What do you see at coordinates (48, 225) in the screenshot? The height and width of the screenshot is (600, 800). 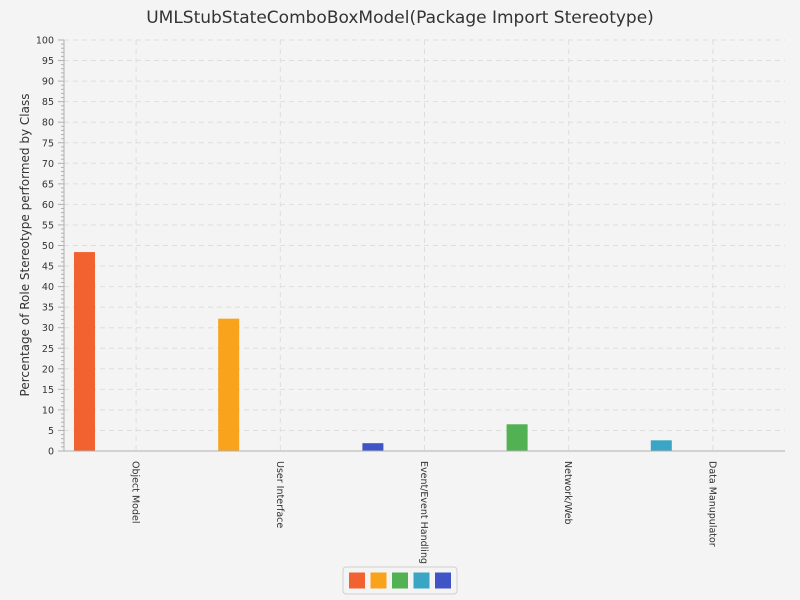 I see `y-tick-label: 55` at bounding box center [48, 225].